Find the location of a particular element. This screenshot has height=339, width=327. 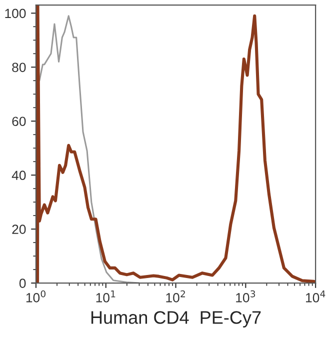

x-tick-label: 10$^{4}$ is located at coordinates (316, 296).